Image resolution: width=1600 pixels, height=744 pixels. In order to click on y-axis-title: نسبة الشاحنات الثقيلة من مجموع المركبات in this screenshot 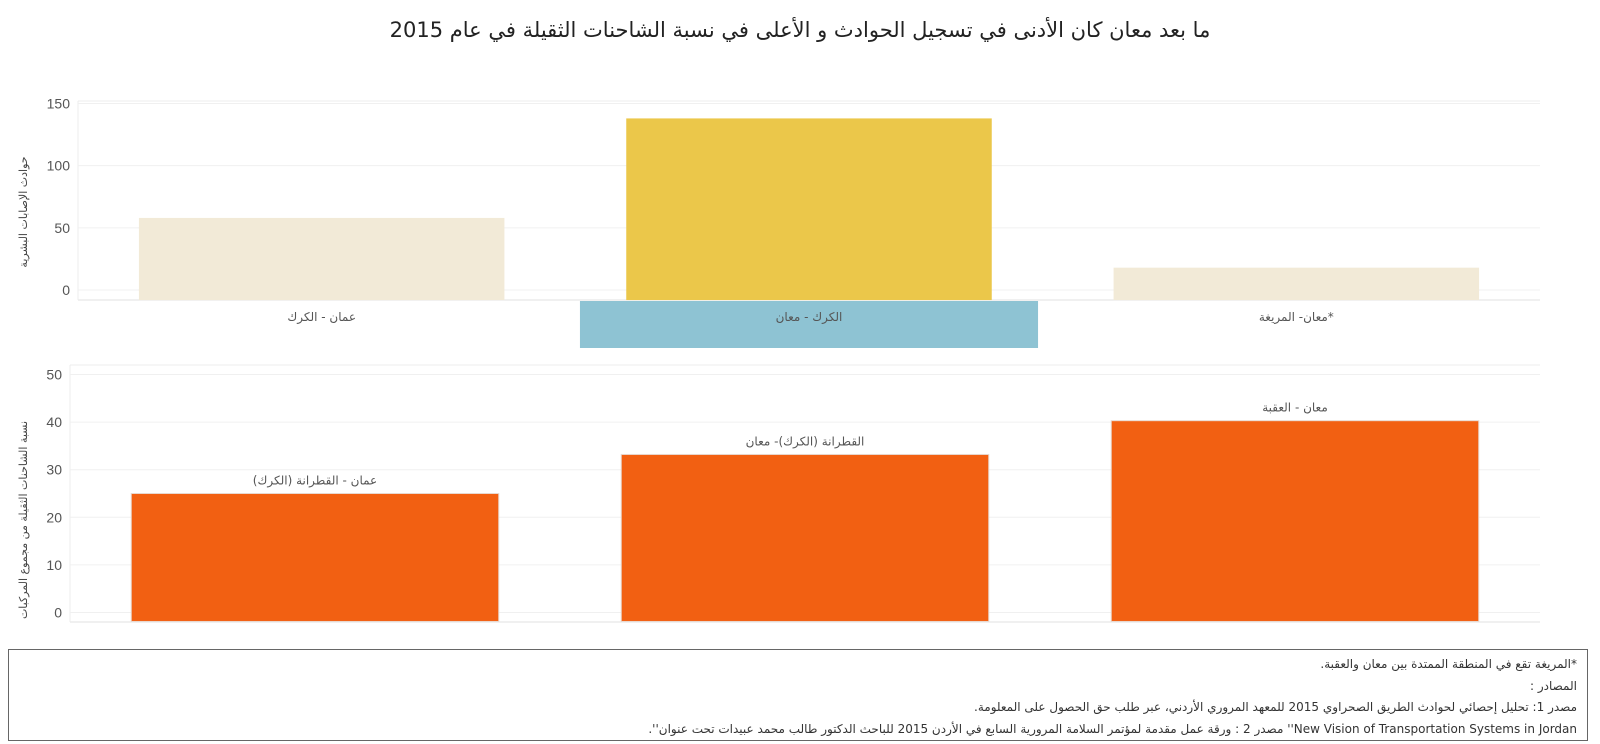, I will do `click(23, 520)`.